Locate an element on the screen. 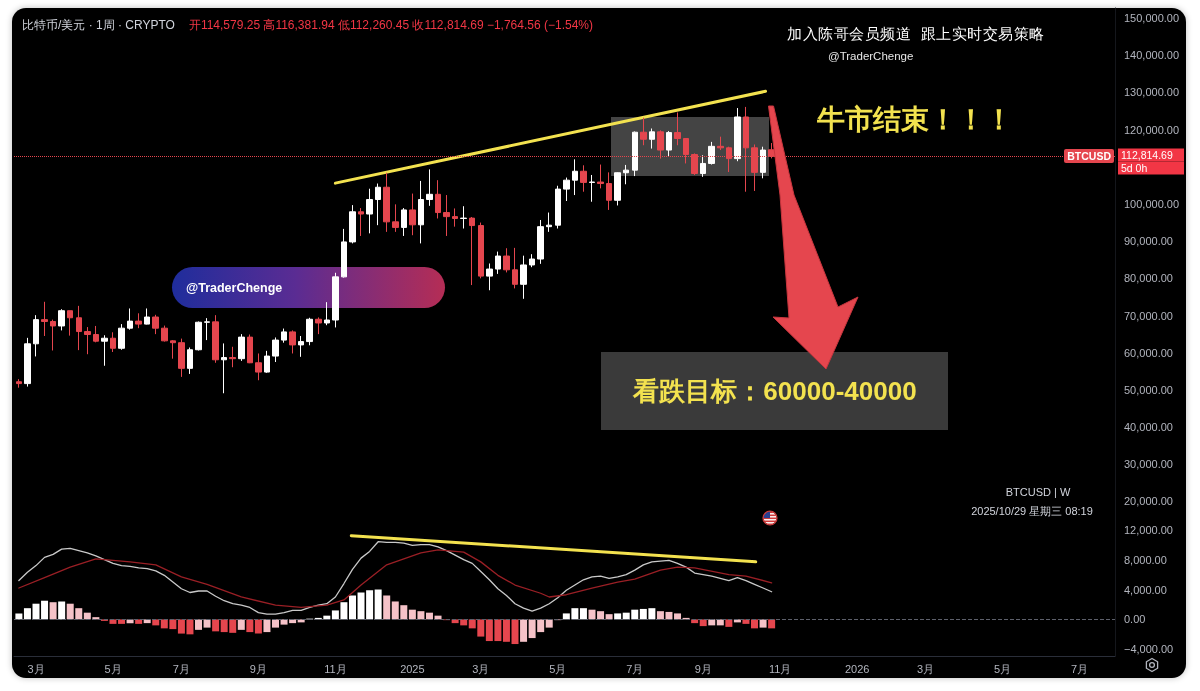  text: 比特币/美元 · 1周 · CRYPTO is located at coordinates (98, 25).